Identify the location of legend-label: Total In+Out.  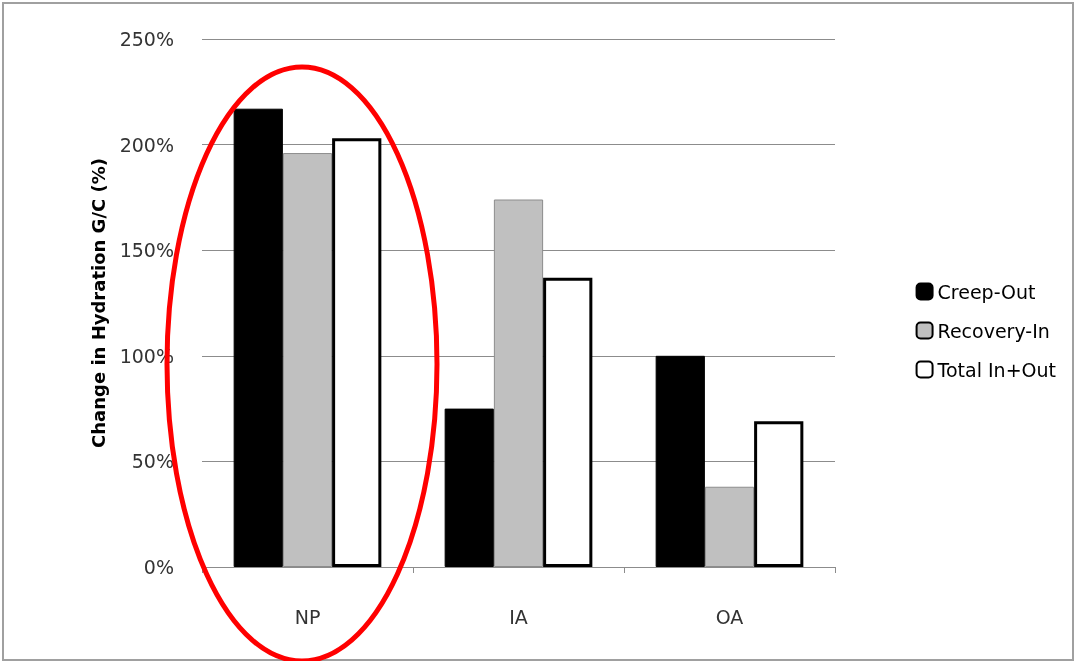
(996, 369).